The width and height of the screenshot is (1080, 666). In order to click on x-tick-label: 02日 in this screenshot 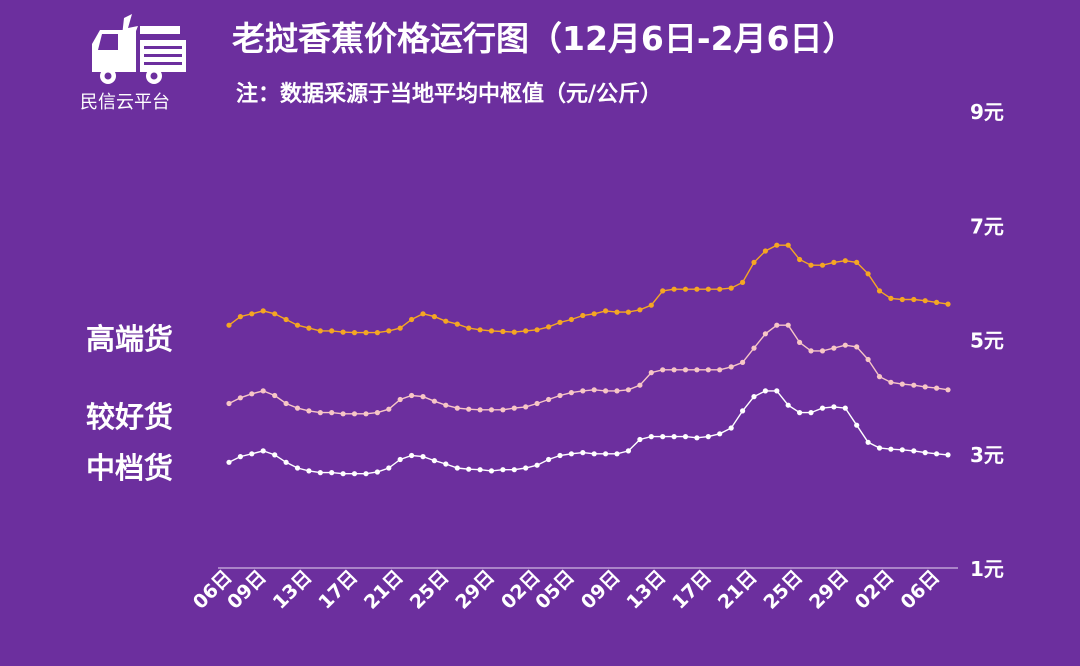, I will do `click(875, 590)`.